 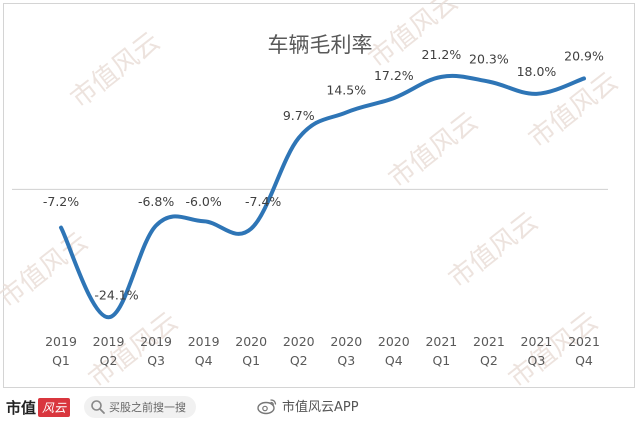 I want to click on data-label: 14.5%, so click(x=346, y=89).